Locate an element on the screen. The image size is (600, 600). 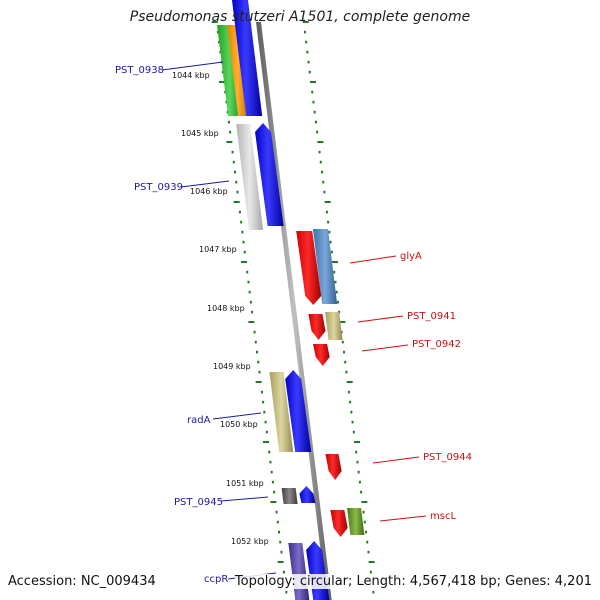
gene-khaki-rada-block is located at coordinates (281, 412).